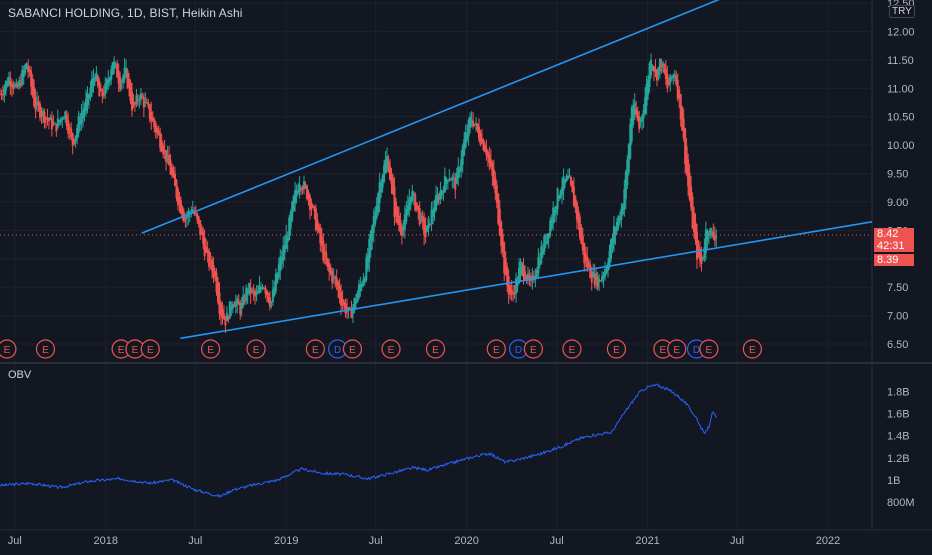 The width and height of the screenshot is (932, 555). What do you see at coordinates (125, 13) in the screenshot?
I see `chart-title: SABANCI HOLDING, 1D, BIST, Heikin Ashi` at bounding box center [125, 13].